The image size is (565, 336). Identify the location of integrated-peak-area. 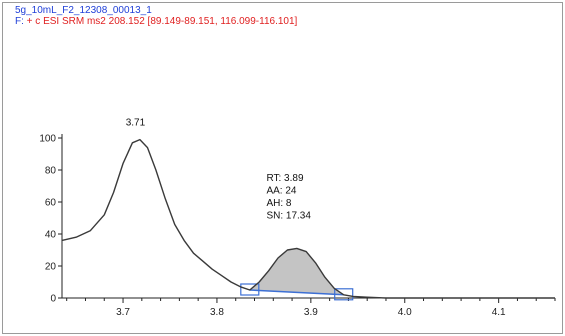
(296, 271).